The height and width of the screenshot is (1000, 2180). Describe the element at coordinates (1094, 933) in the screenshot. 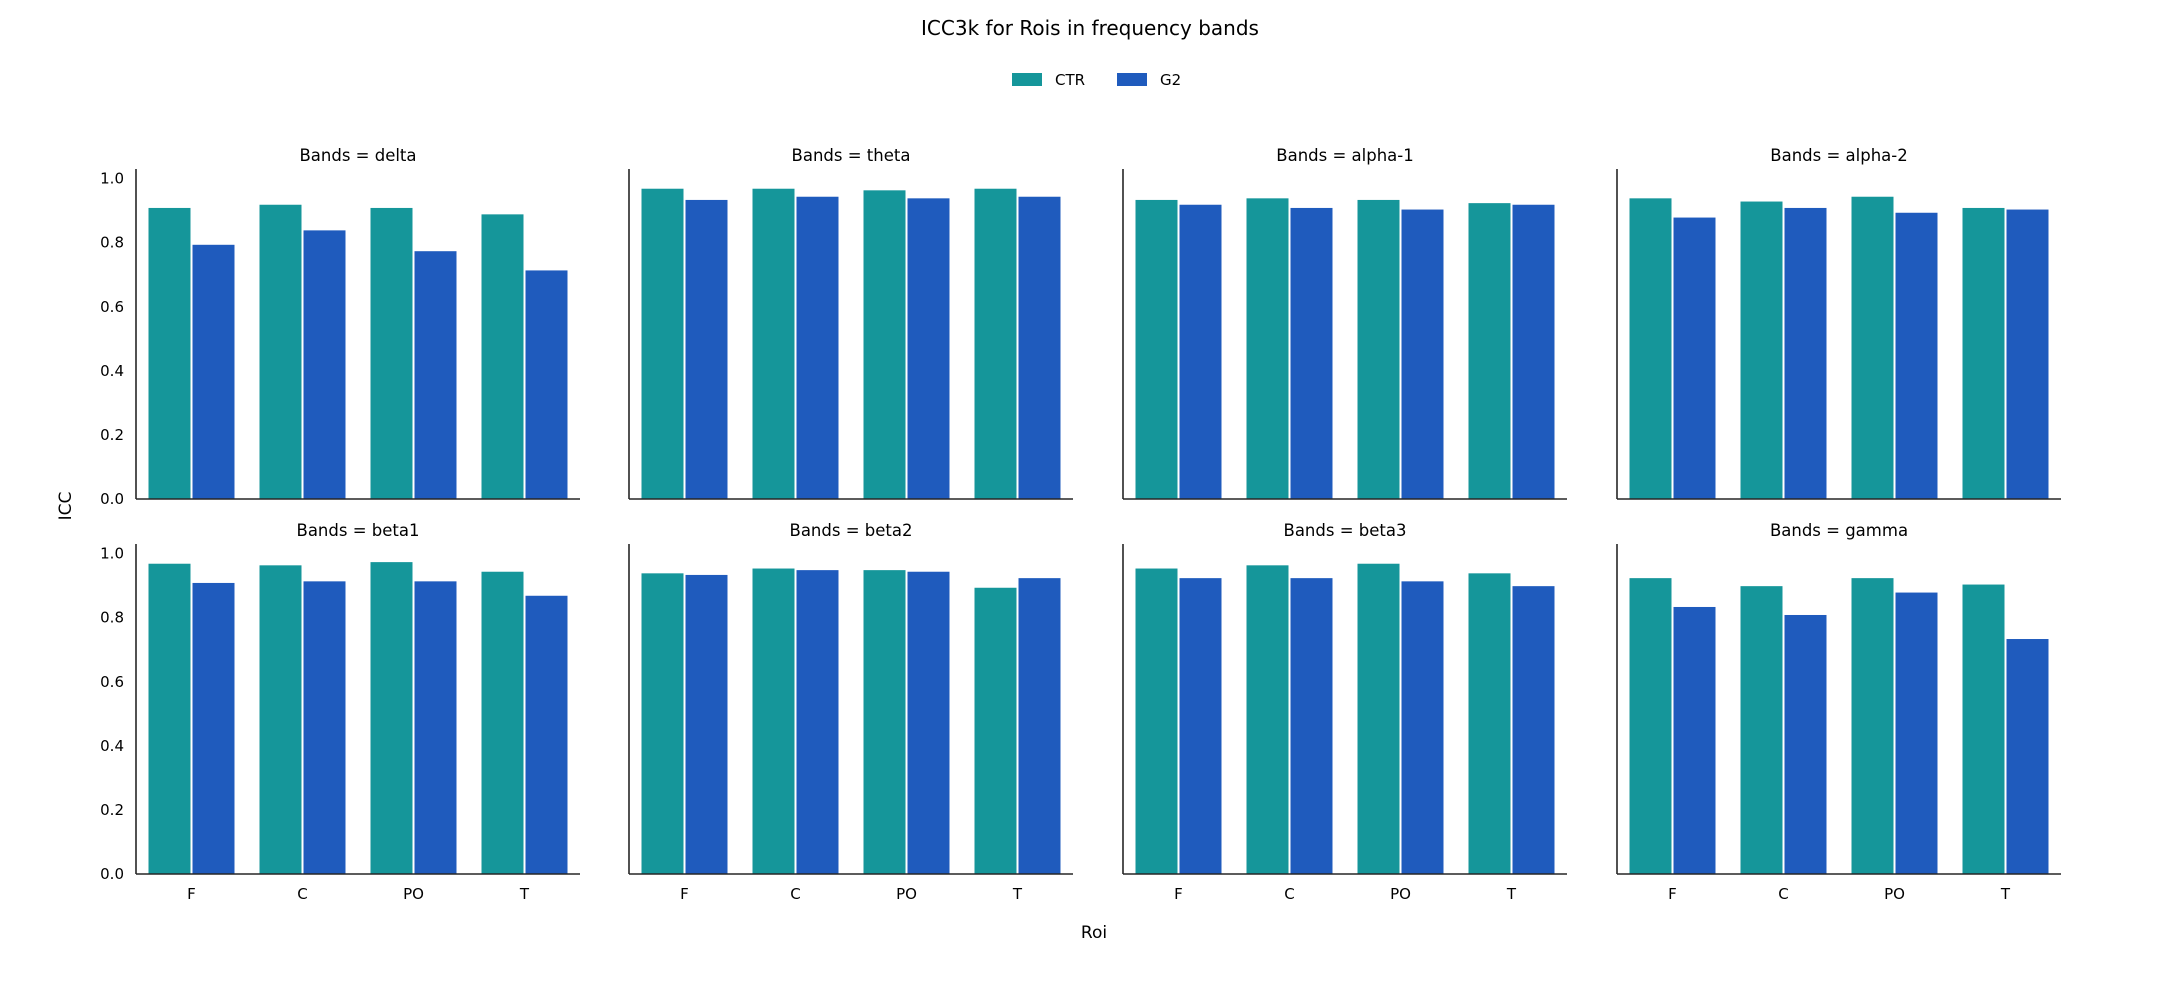

I see `x-axis-label: Roi` at that location.